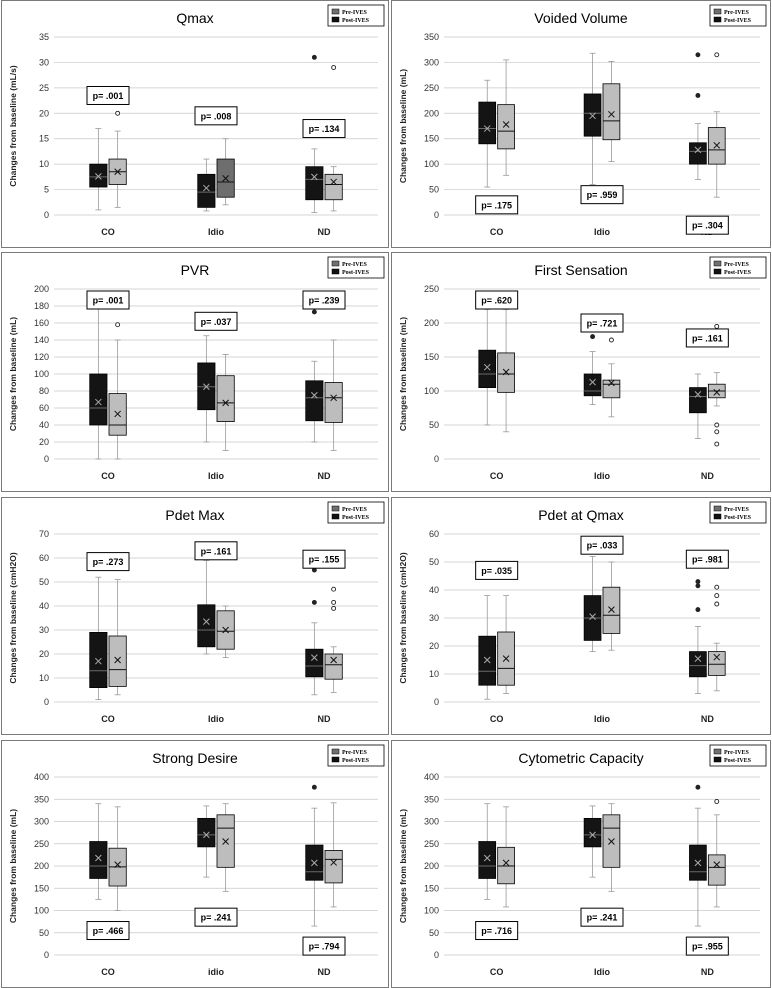  Describe the element at coordinates (44, 37) in the screenshot. I see `y-tick-label: 35` at that location.